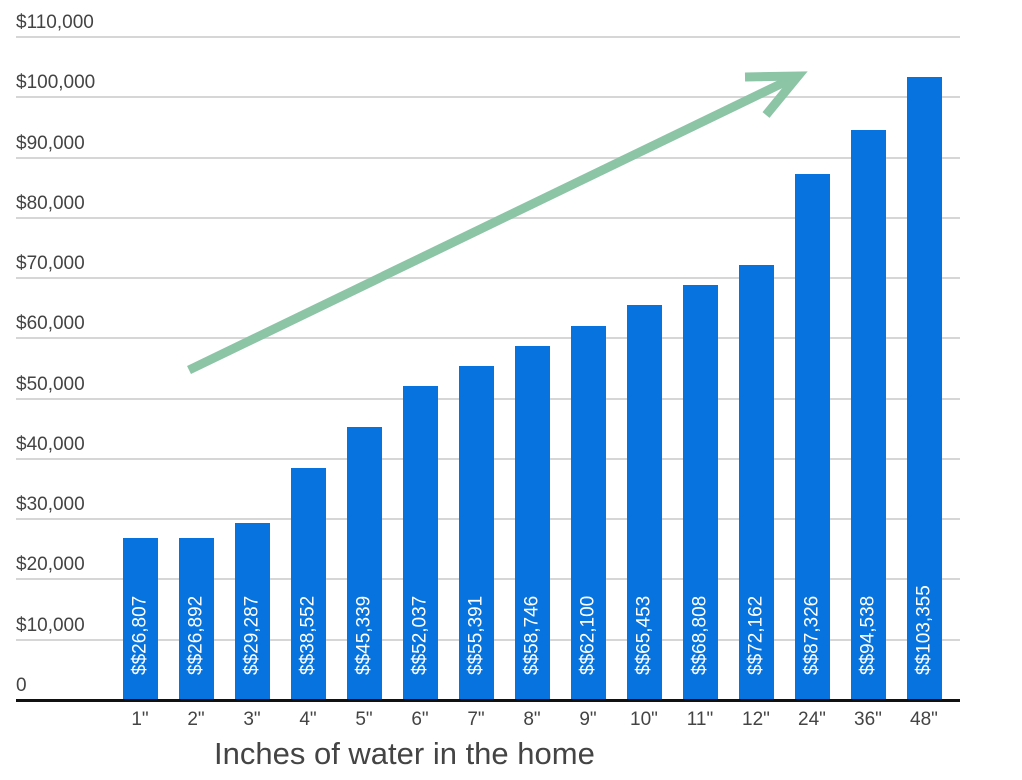 This screenshot has height=780, width=1022. What do you see at coordinates (924, 719) in the screenshot?
I see `x-tick-label: 48"` at bounding box center [924, 719].